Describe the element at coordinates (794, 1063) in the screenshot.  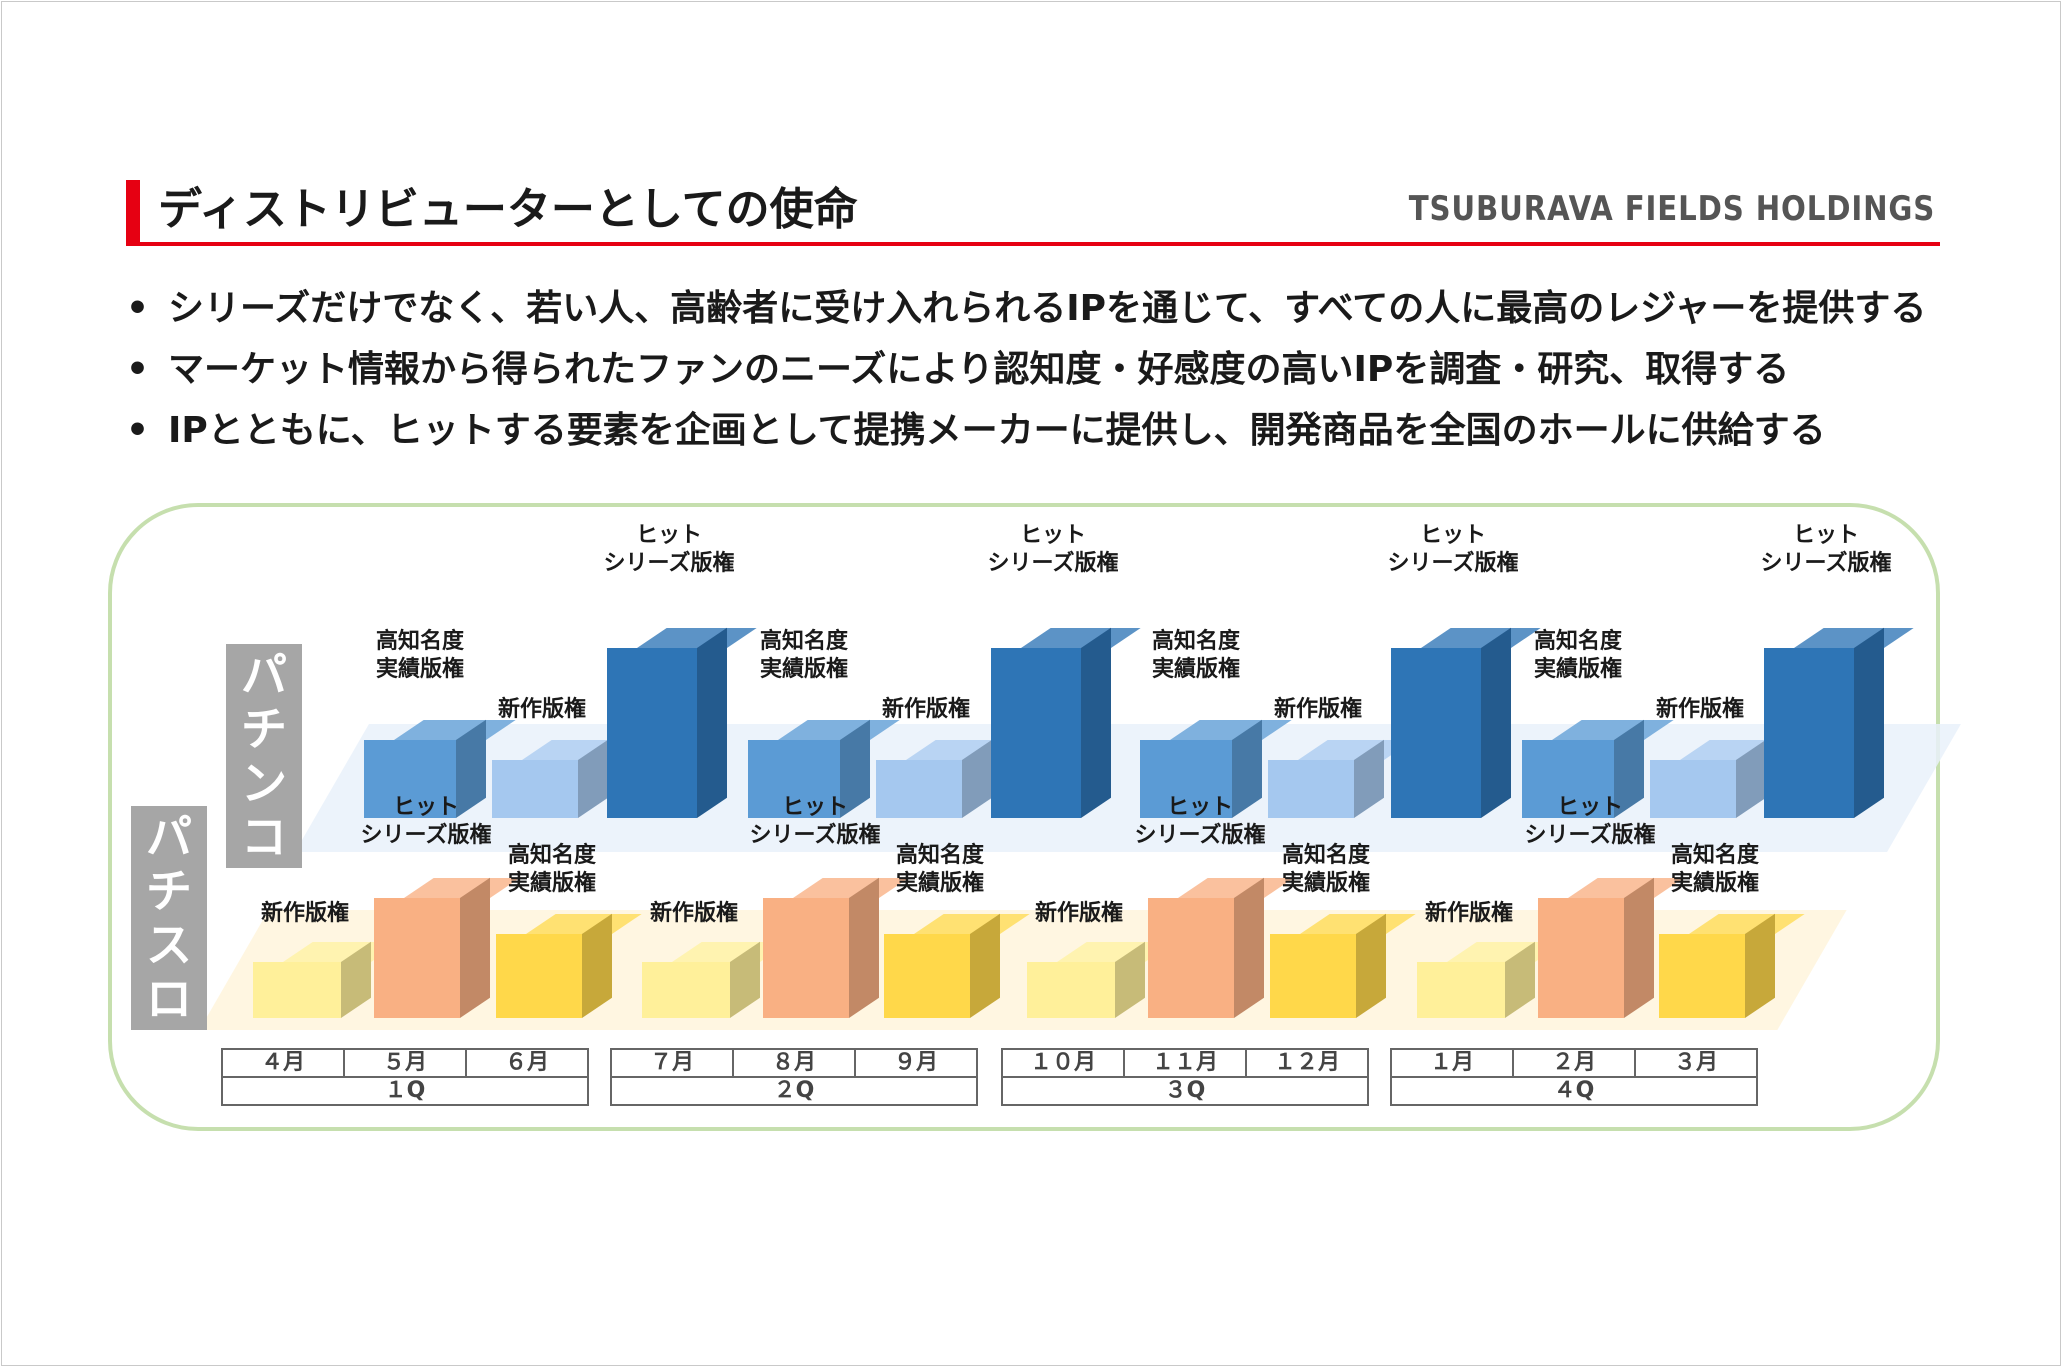
I see `month-cell: ８月` at that location.